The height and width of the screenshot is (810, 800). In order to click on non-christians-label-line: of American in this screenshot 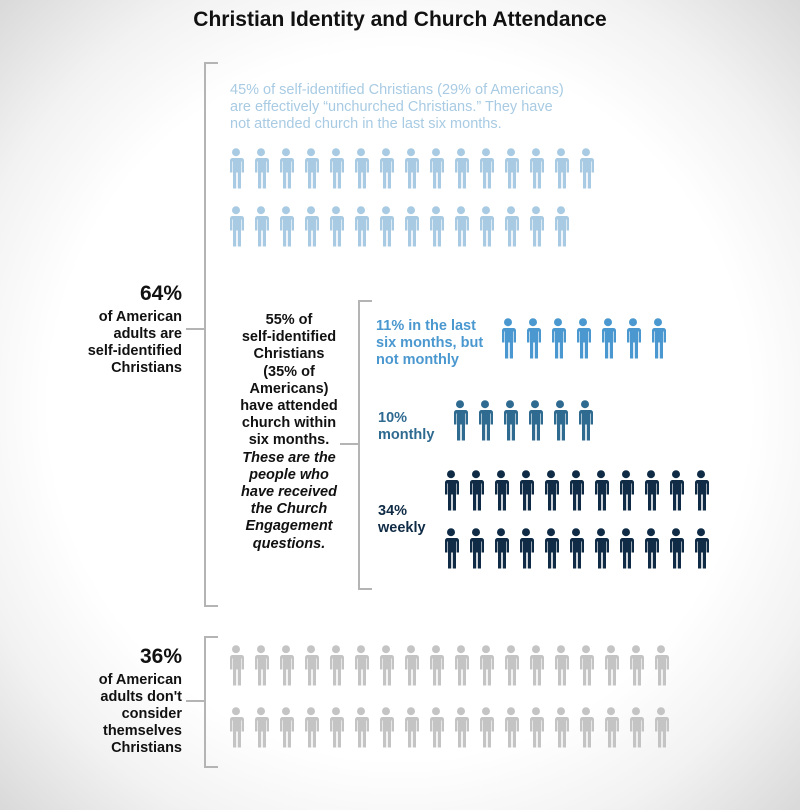, I will do `click(140, 680)`.